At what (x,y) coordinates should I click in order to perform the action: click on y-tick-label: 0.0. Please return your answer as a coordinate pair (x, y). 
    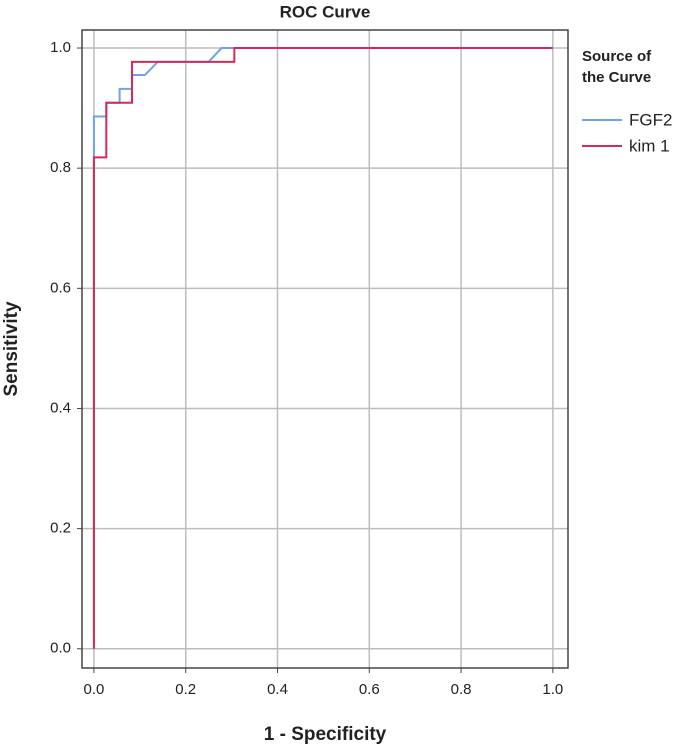
    Looking at the image, I should click on (60, 648).